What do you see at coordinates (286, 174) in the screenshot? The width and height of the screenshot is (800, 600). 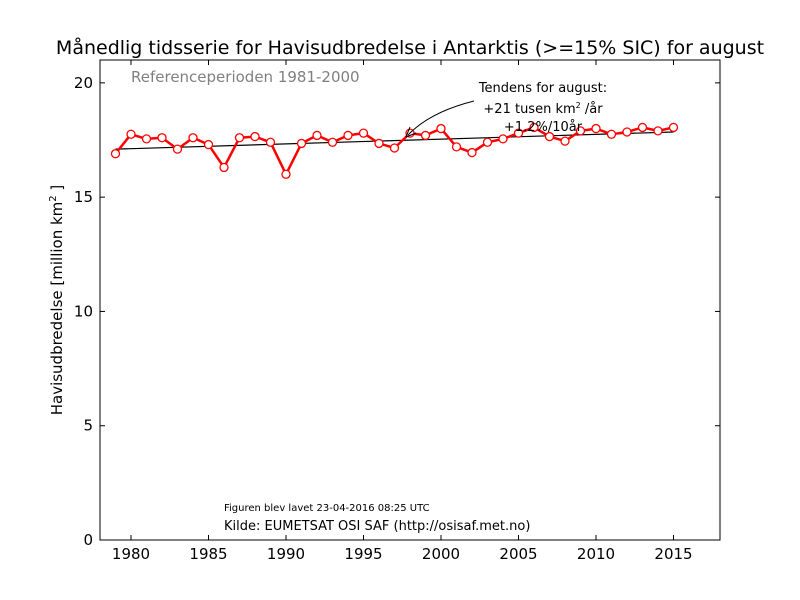 I see `data-point-1990` at bounding box center [286, 174].